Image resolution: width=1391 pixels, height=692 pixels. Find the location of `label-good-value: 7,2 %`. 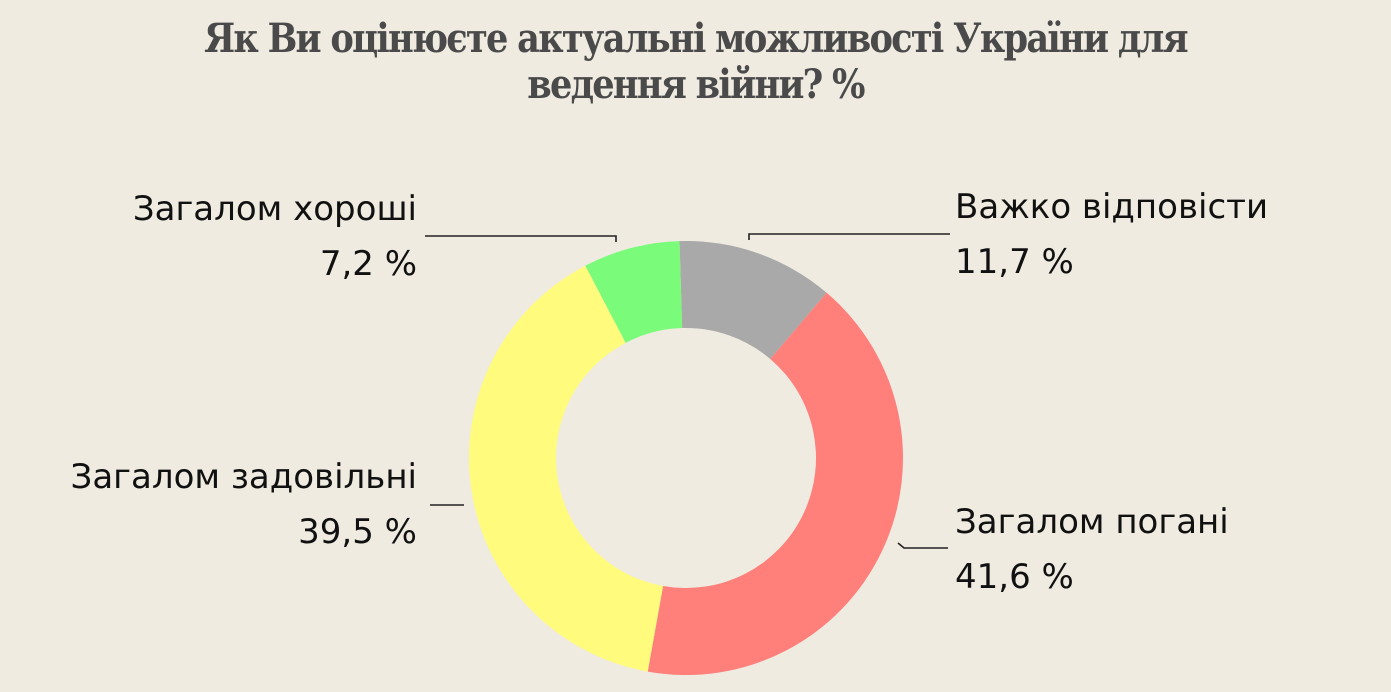

label-good-value: 7,2 % is located at coordinates (368, 264).